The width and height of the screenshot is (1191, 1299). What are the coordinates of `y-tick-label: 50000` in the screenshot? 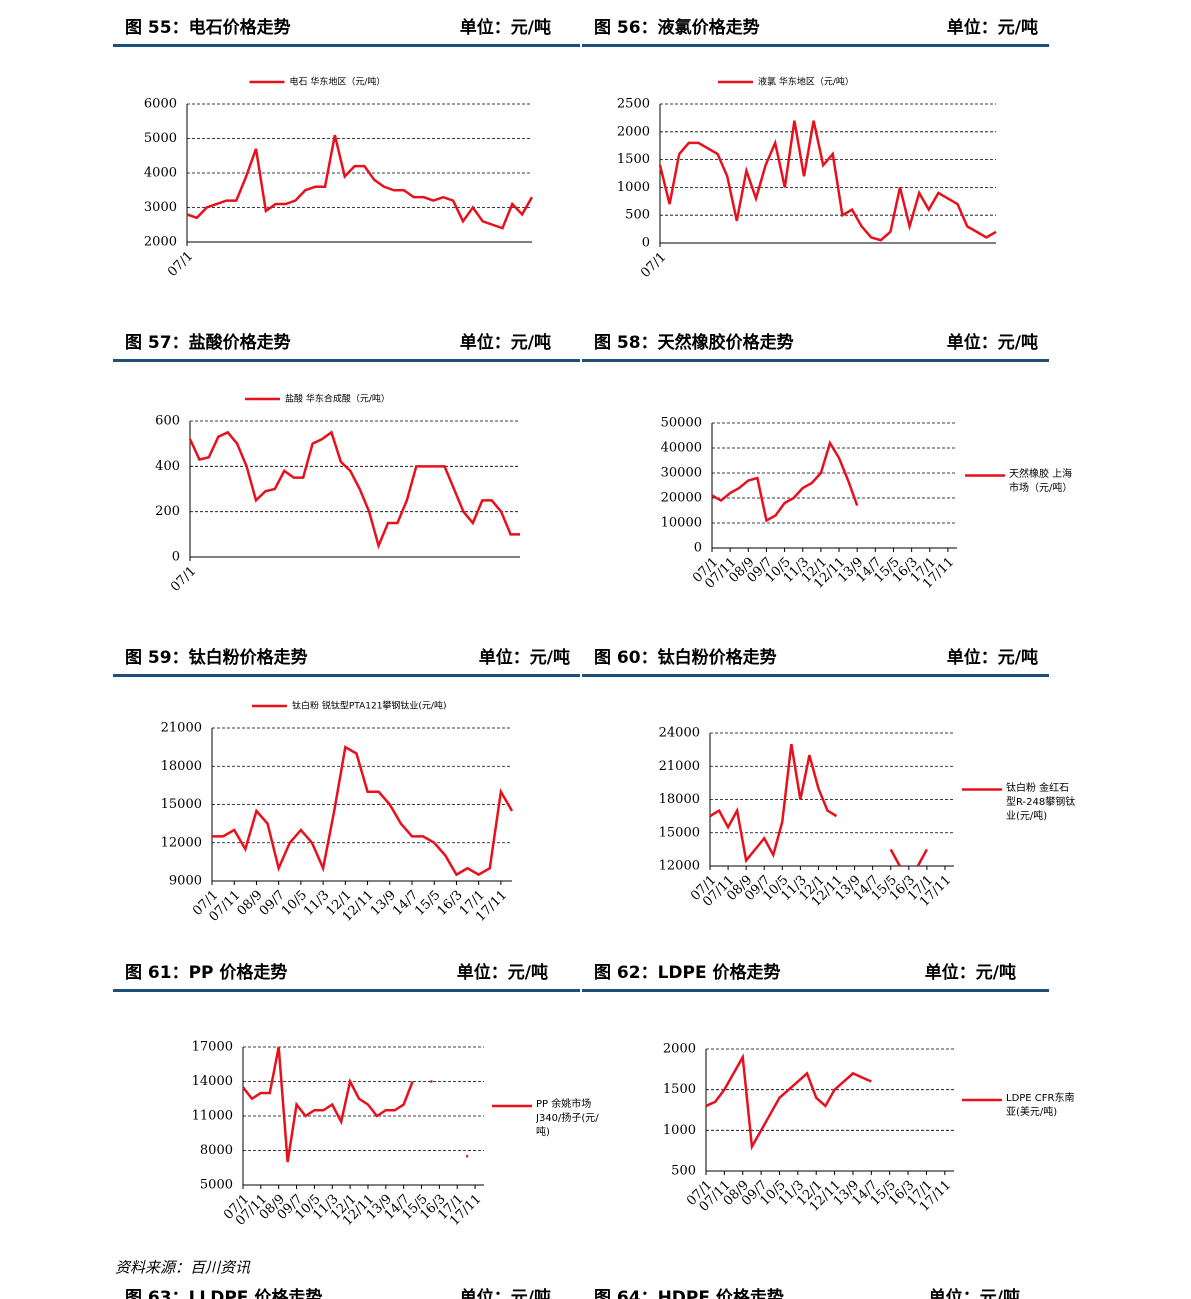 It's located at (681, 423).